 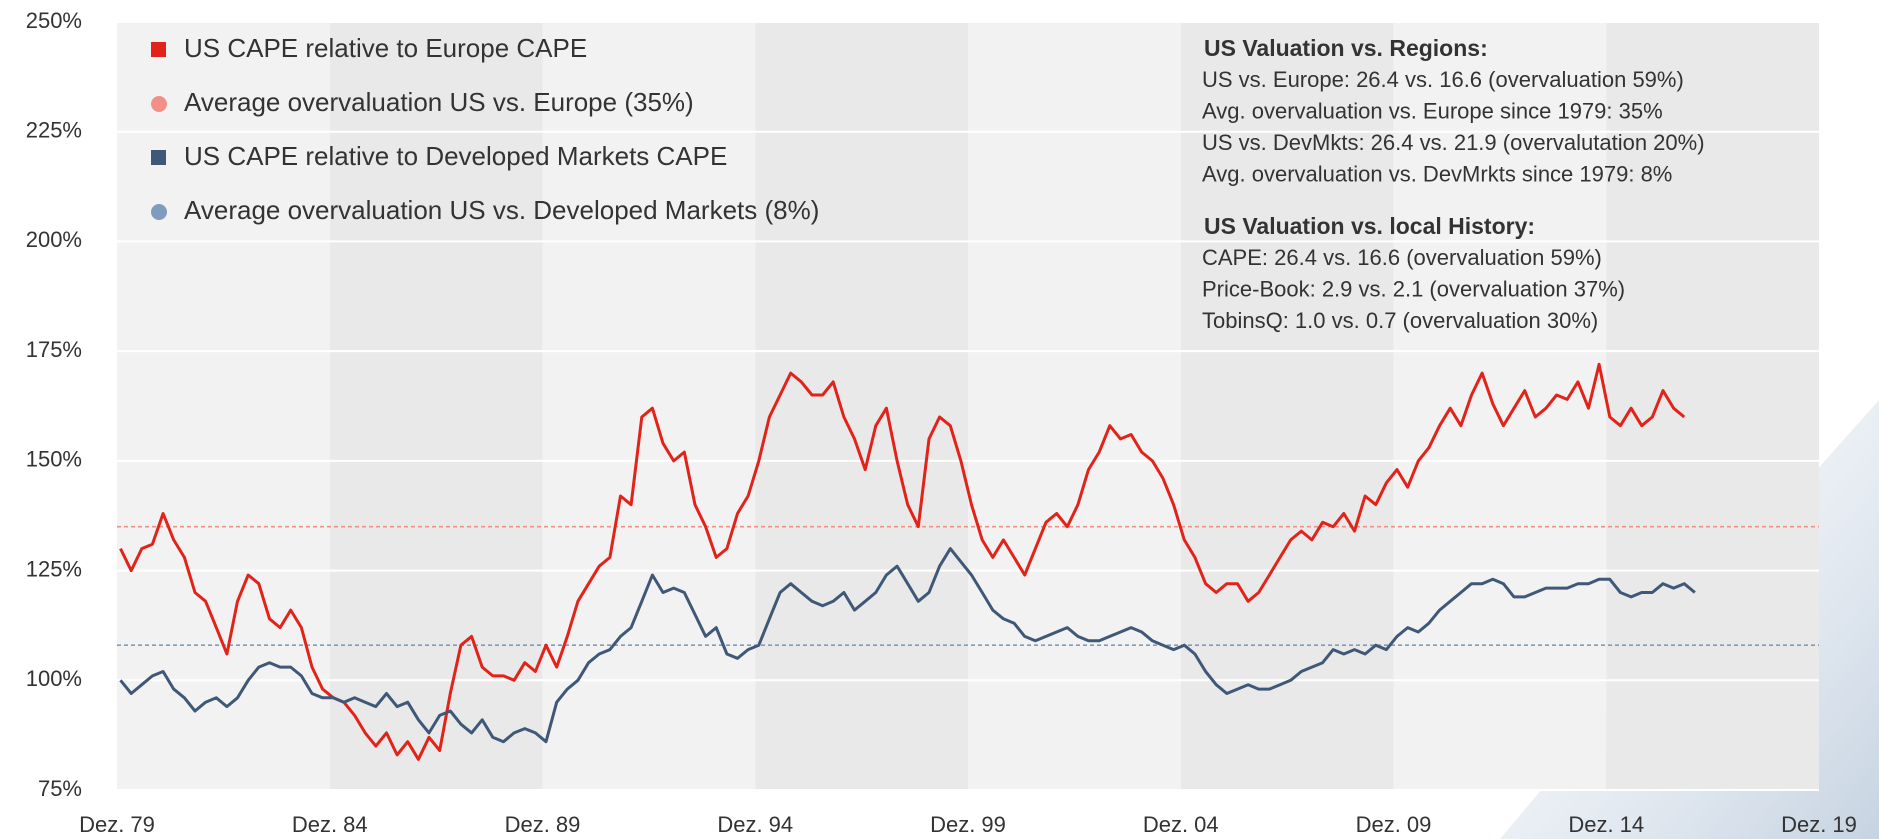 What do you see at coordinates (385, 48) in the screenshot?
I see `legend-label: US CAPE relative to Europe CAPE` at bounding box center [385, 48].